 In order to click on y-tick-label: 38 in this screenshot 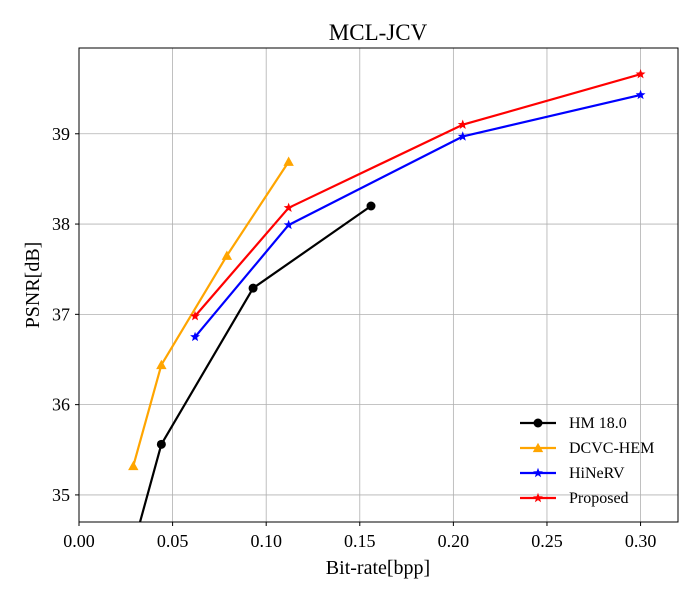, I will do `click(61, 224)`.